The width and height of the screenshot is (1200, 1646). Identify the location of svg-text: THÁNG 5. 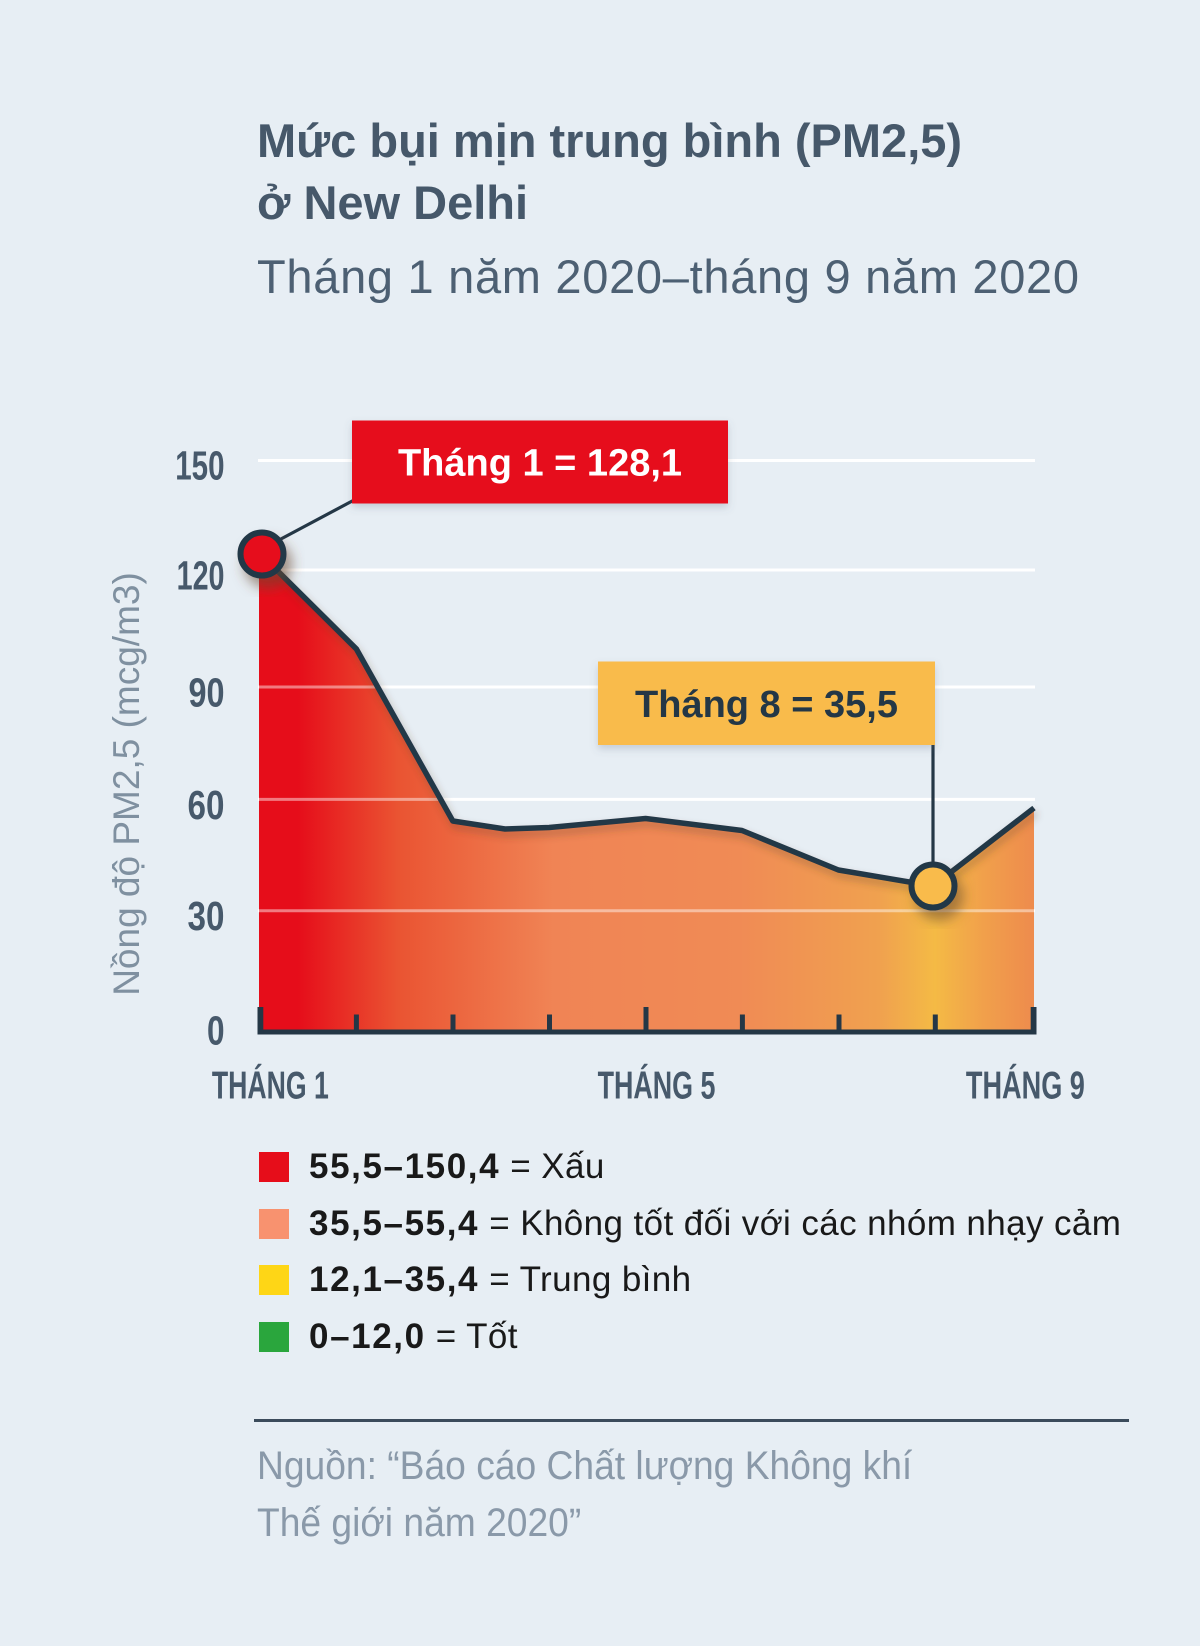
(657, 1086).